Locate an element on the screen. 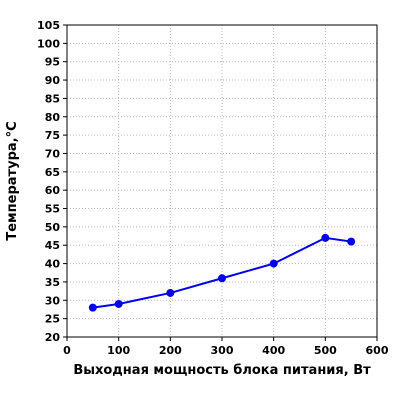 The image size is (400, 400). y-tick-label: 25 is located at coordinates (52, 319).